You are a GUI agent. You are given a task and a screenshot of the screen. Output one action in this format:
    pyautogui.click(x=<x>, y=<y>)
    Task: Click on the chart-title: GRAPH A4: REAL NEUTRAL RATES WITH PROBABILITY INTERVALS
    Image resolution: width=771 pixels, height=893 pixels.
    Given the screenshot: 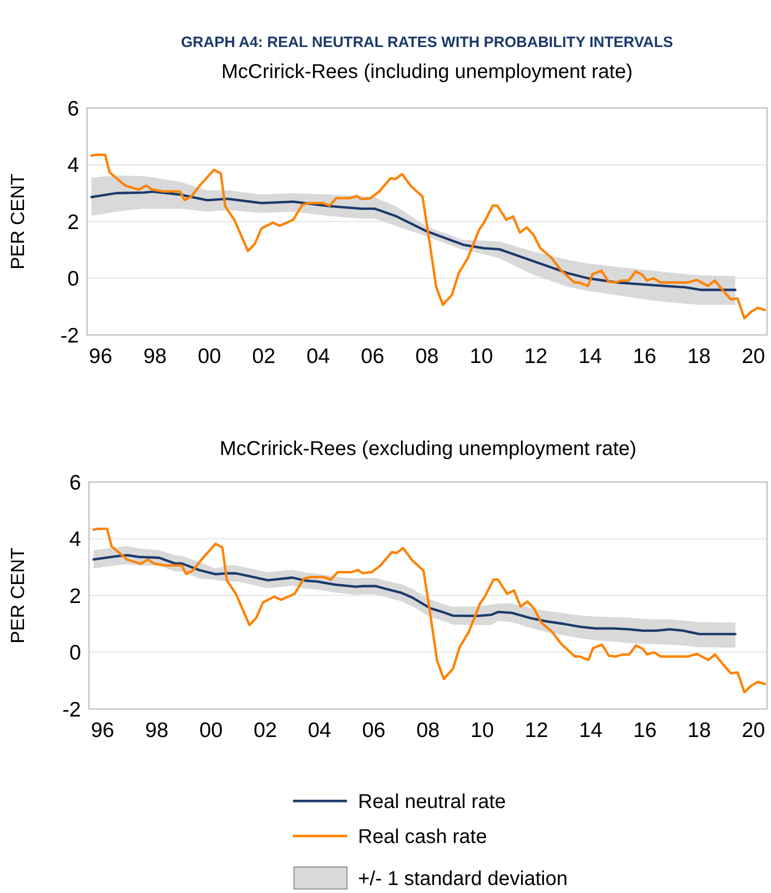 What is the action you would take?
    pyautogui.click(x=427, y=42)
    